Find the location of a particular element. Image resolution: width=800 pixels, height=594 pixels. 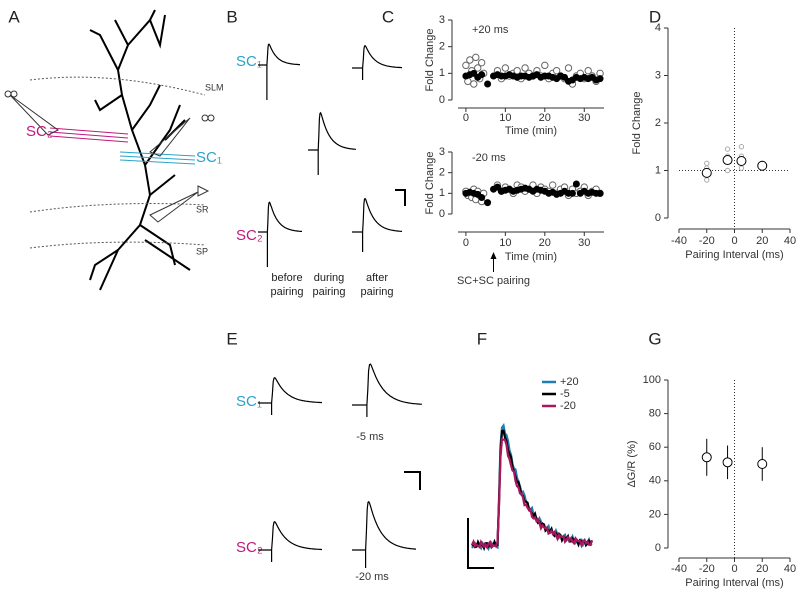

y-tick-label: 80 is located at coordinates (655, 414).